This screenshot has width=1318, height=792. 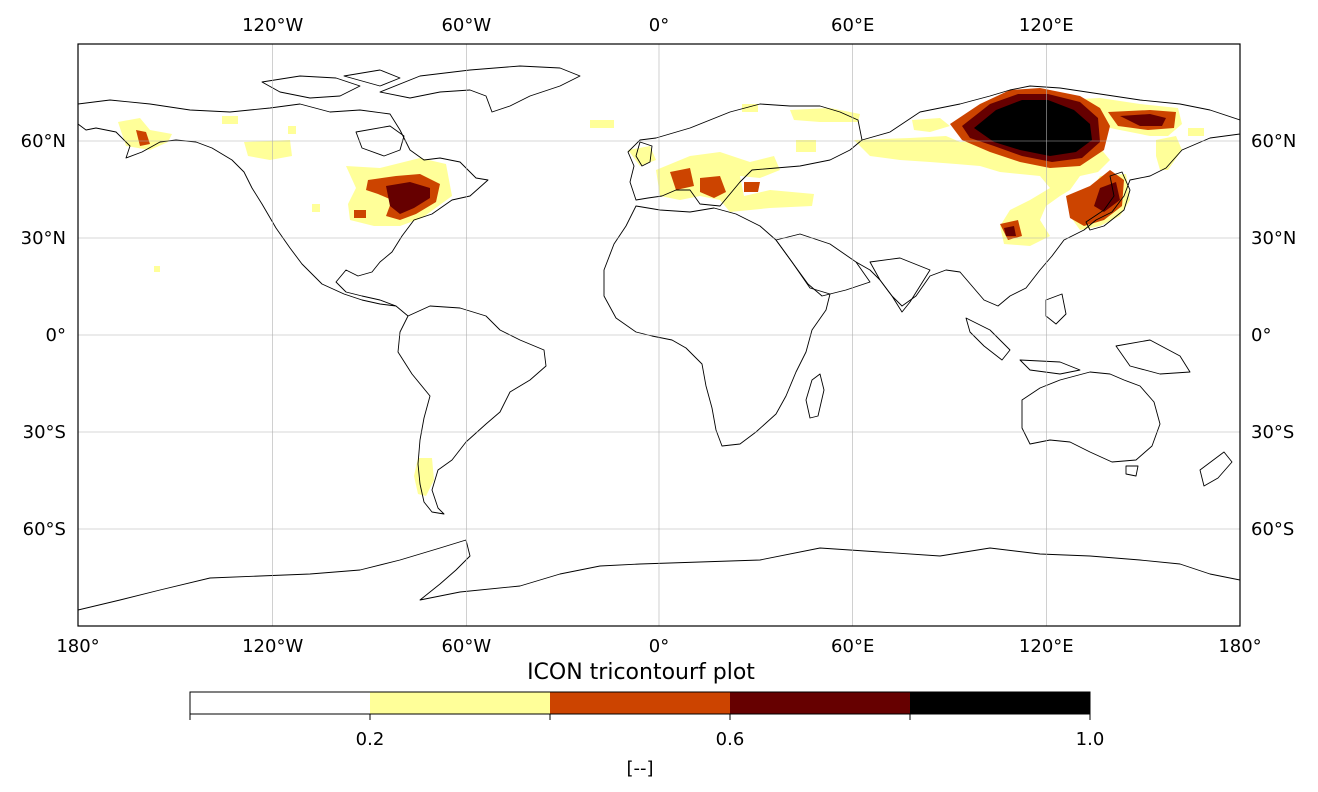 What do you see at coordinates (1272, 529) in the screenshot?
I see `lat-tick-right-label: 60°S` at bounding box center [1272, 529].